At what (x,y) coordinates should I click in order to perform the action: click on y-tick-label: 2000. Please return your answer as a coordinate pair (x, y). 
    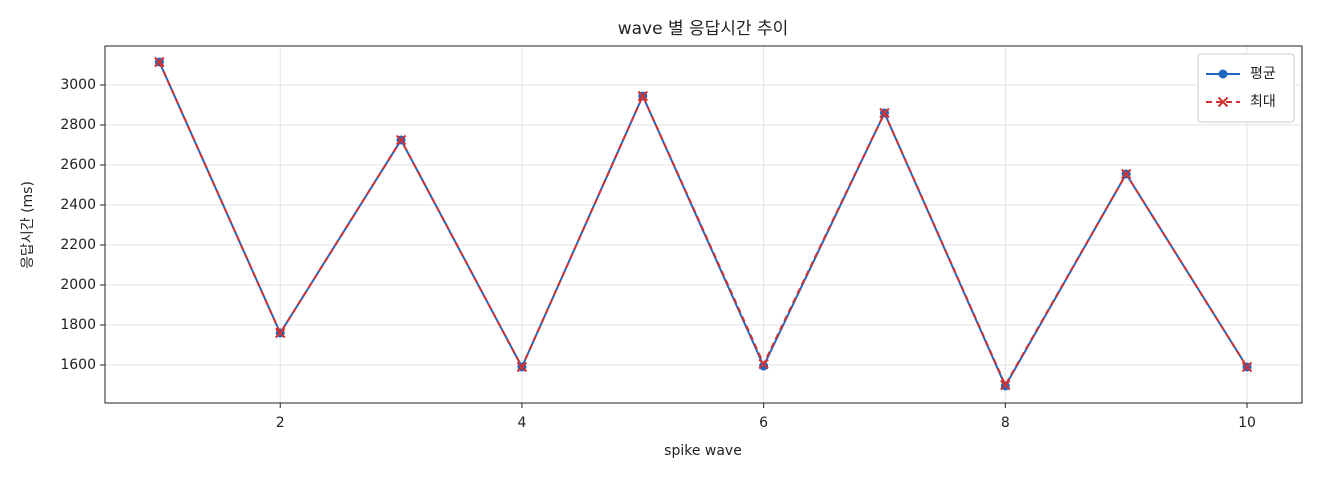
    Looking at the image, I should click on (78, 285).